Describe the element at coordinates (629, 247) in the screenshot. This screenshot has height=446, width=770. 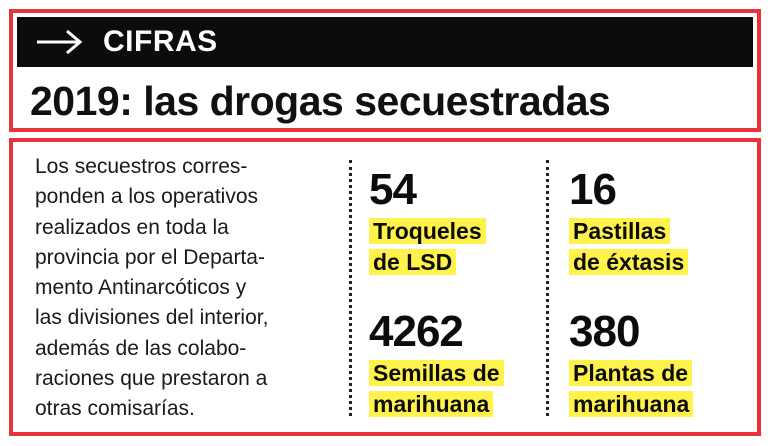
I see `stat-label: Pastillas de éxtasis` at that location.